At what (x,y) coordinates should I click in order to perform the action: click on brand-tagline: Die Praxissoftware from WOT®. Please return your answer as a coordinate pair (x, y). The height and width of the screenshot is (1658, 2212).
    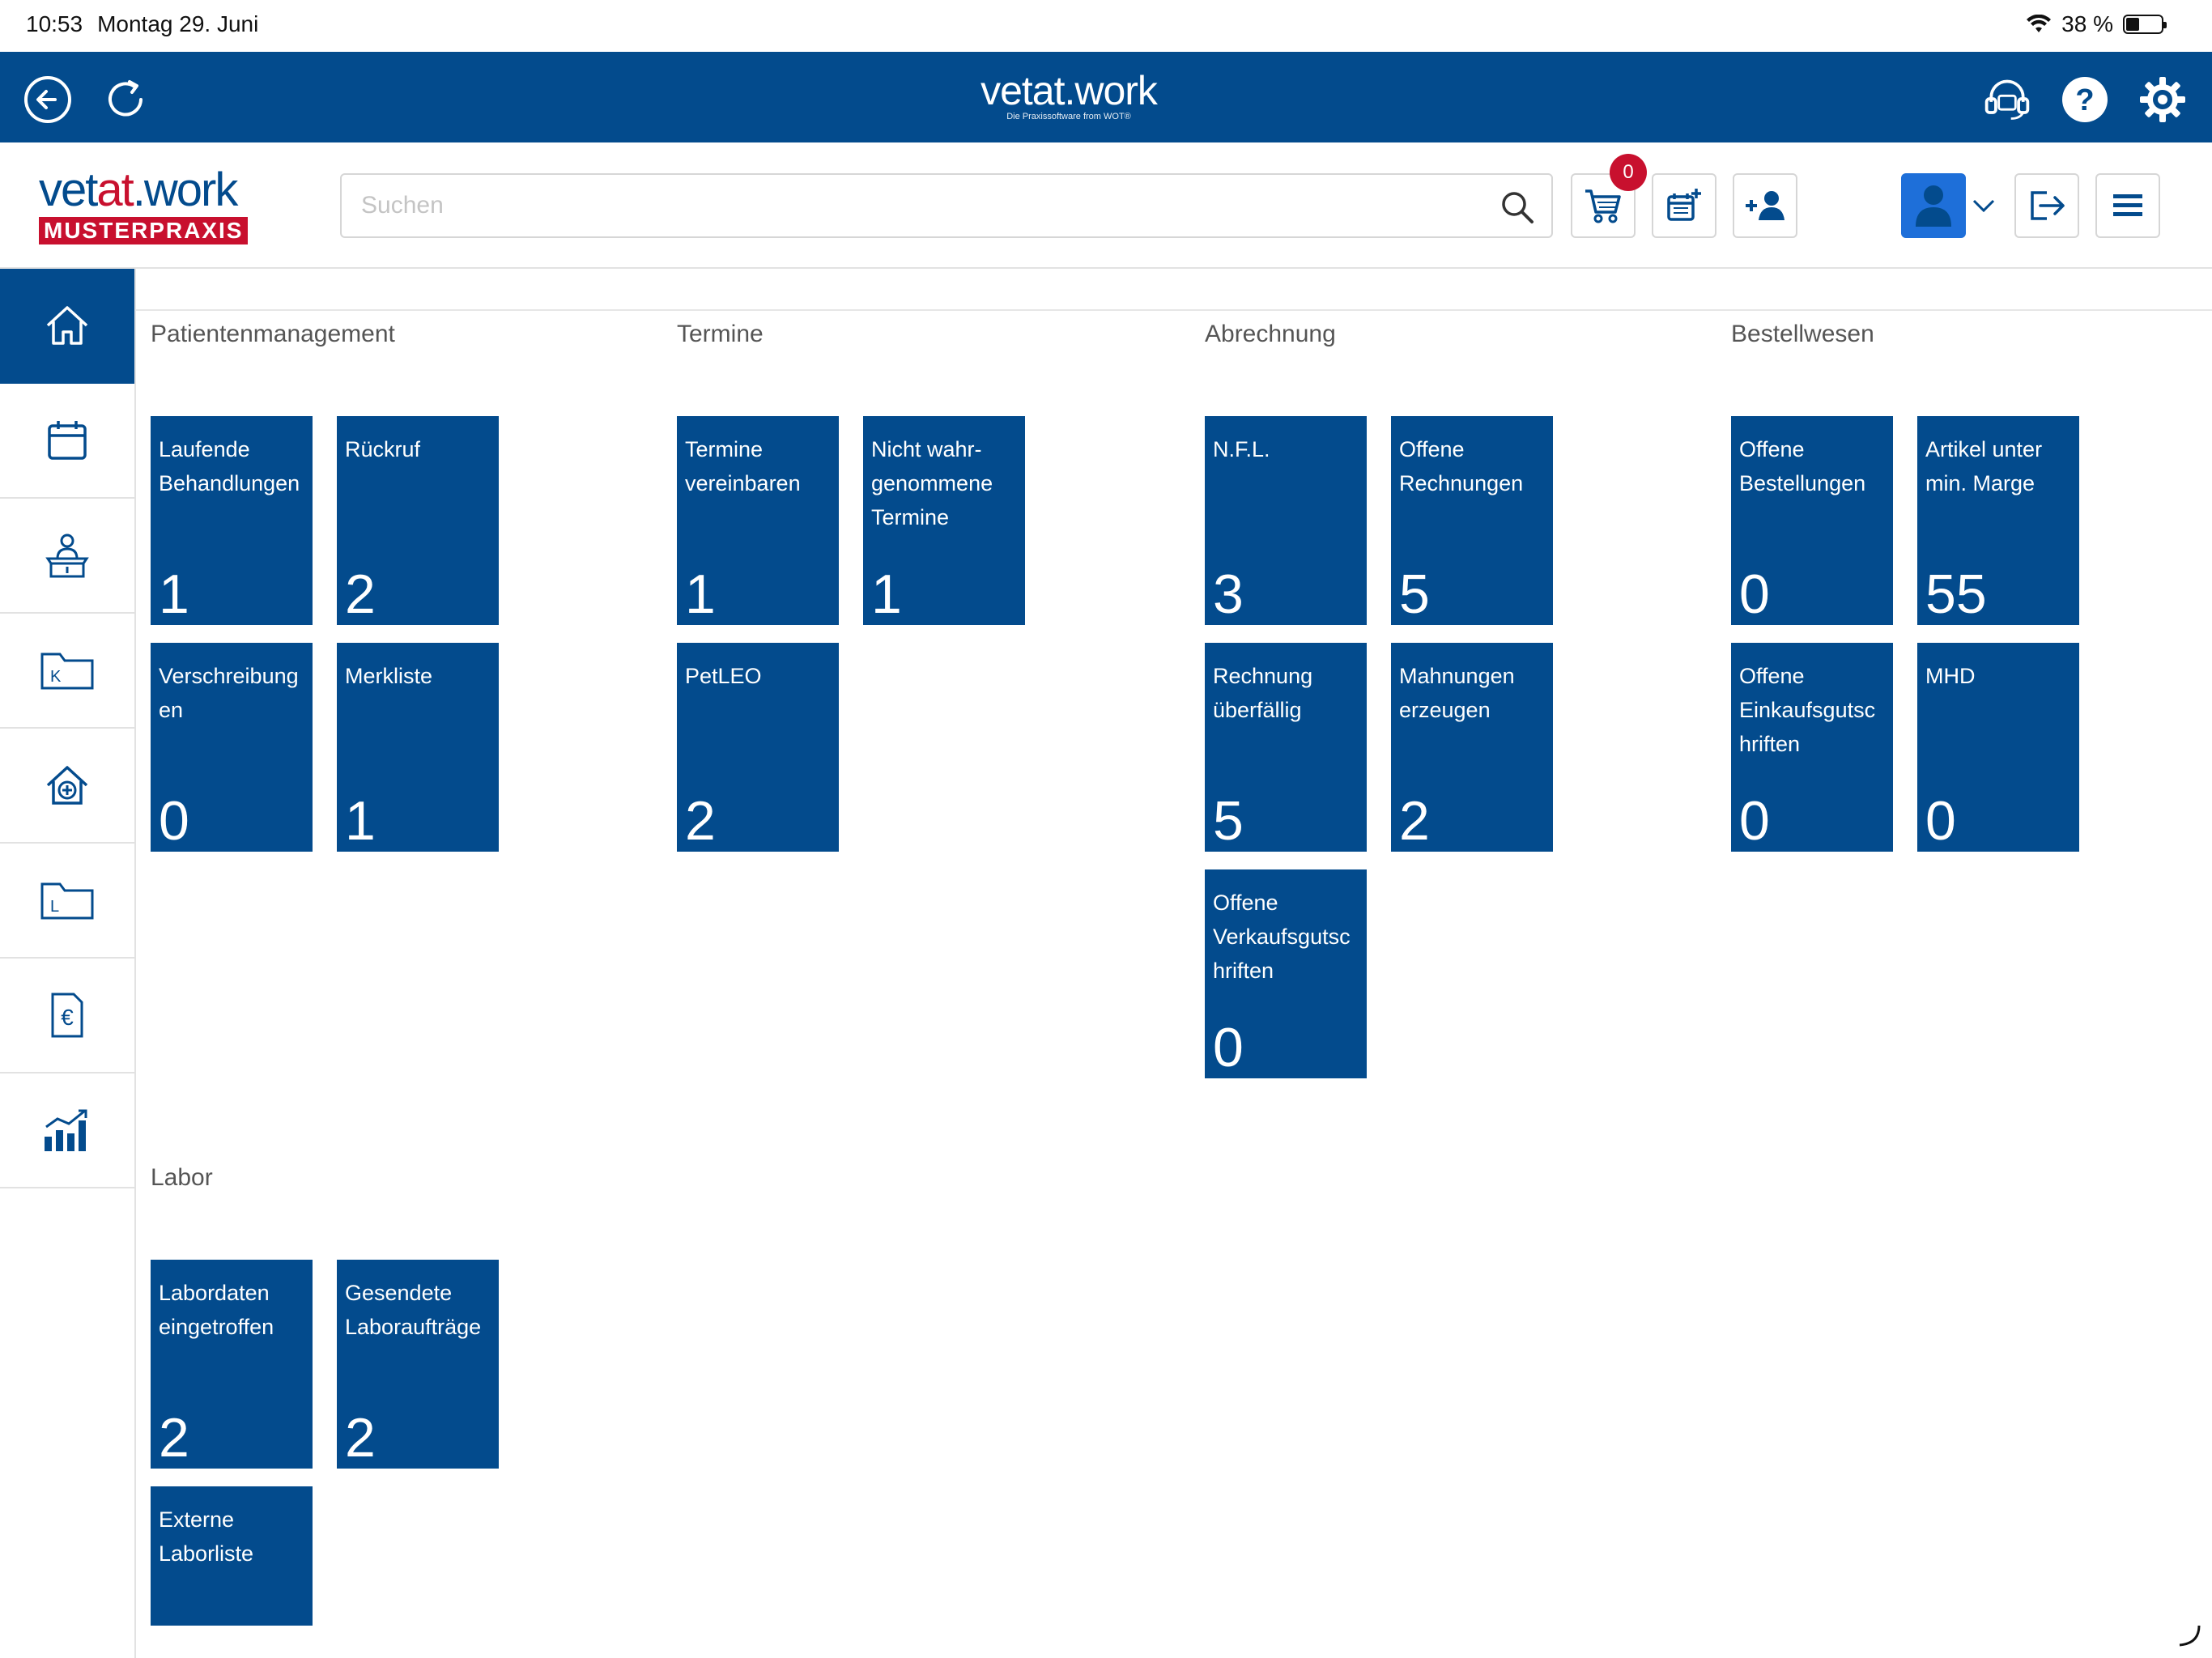
    Looking at the image, I should click on (1069, 116).